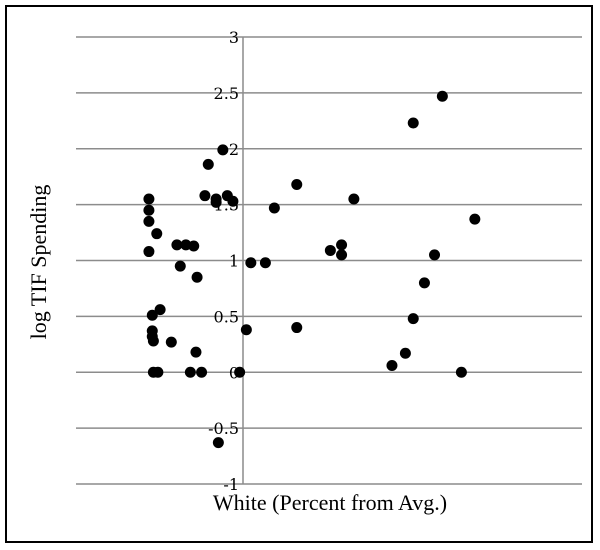 This screenshot has height=550, width=600. Describe the element at coordinates (226, 93) in the screenshot. I see `y-tick-label: 2.5` at that location.